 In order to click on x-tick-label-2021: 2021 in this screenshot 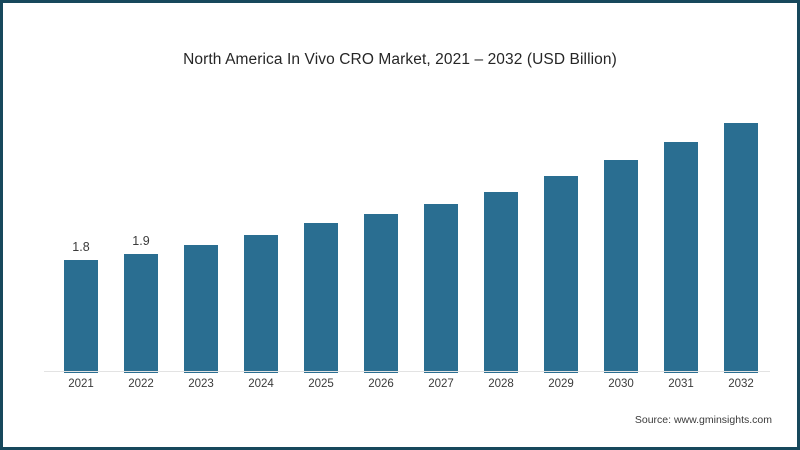, I will do `click(81, 384)`.